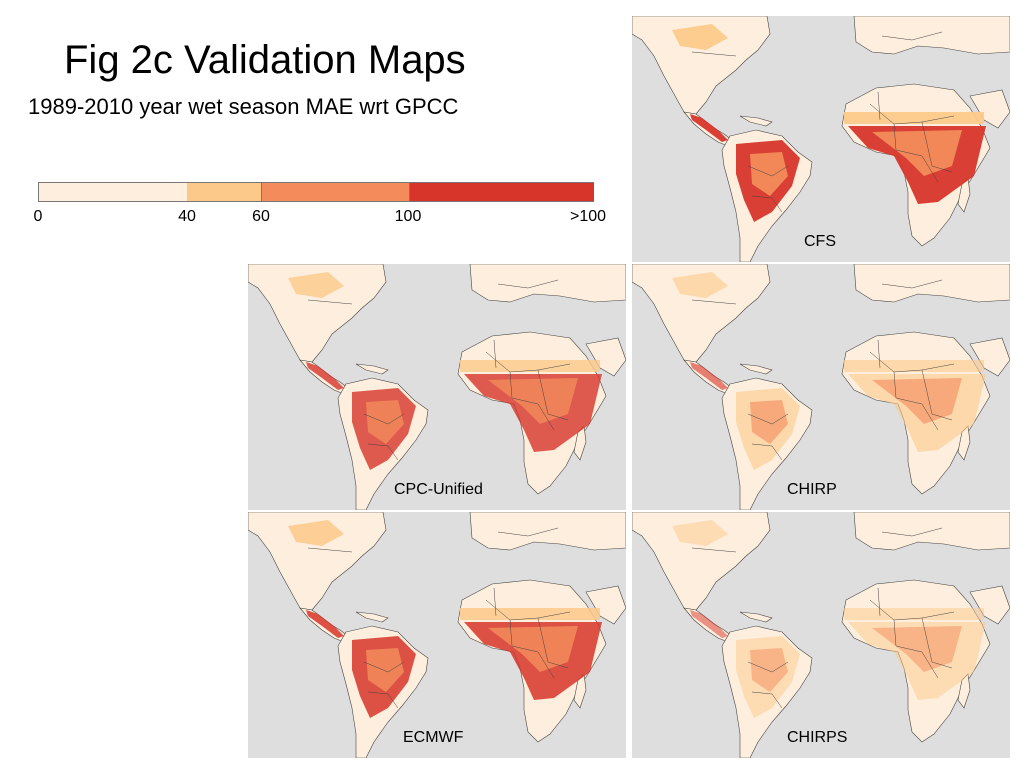  What do you see at coordinates (187, 216) in the screenshot?
I see `legend-tick-40: 40` at bounding box center [187, 216].